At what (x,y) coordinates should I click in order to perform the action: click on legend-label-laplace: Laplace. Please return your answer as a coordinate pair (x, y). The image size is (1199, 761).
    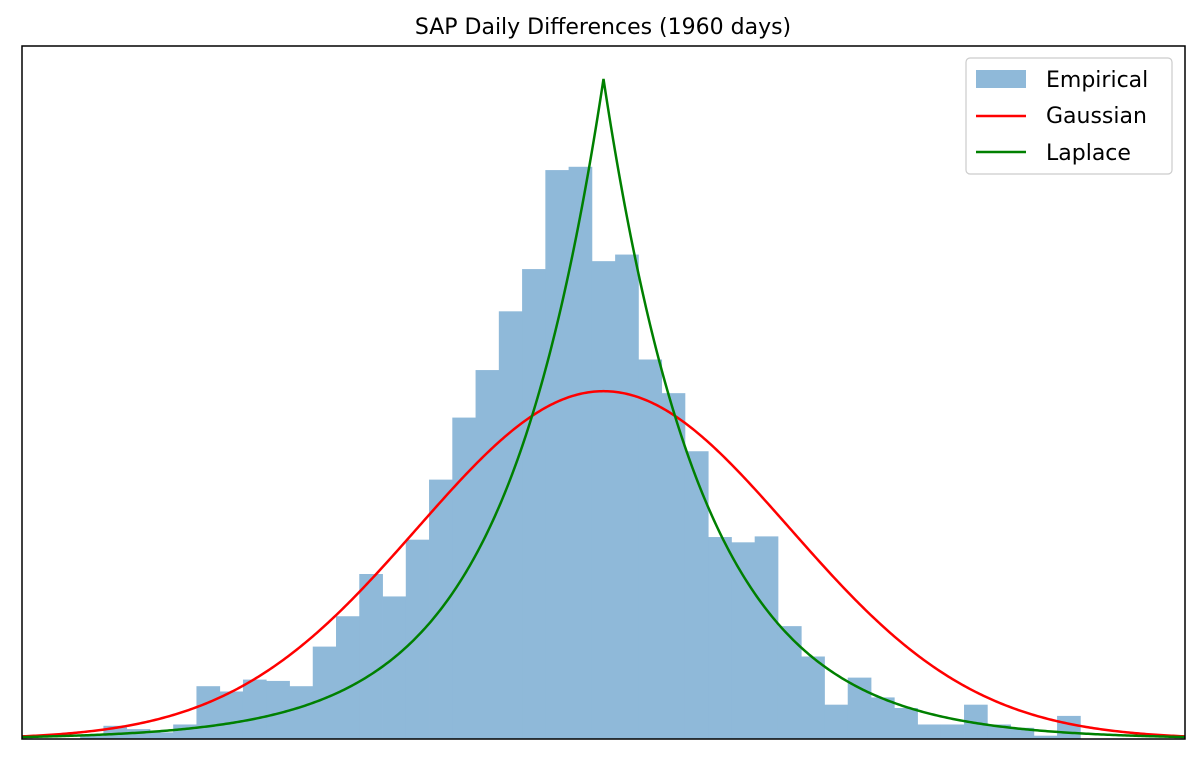
    Looking at the image, I should click on (1088, 153).